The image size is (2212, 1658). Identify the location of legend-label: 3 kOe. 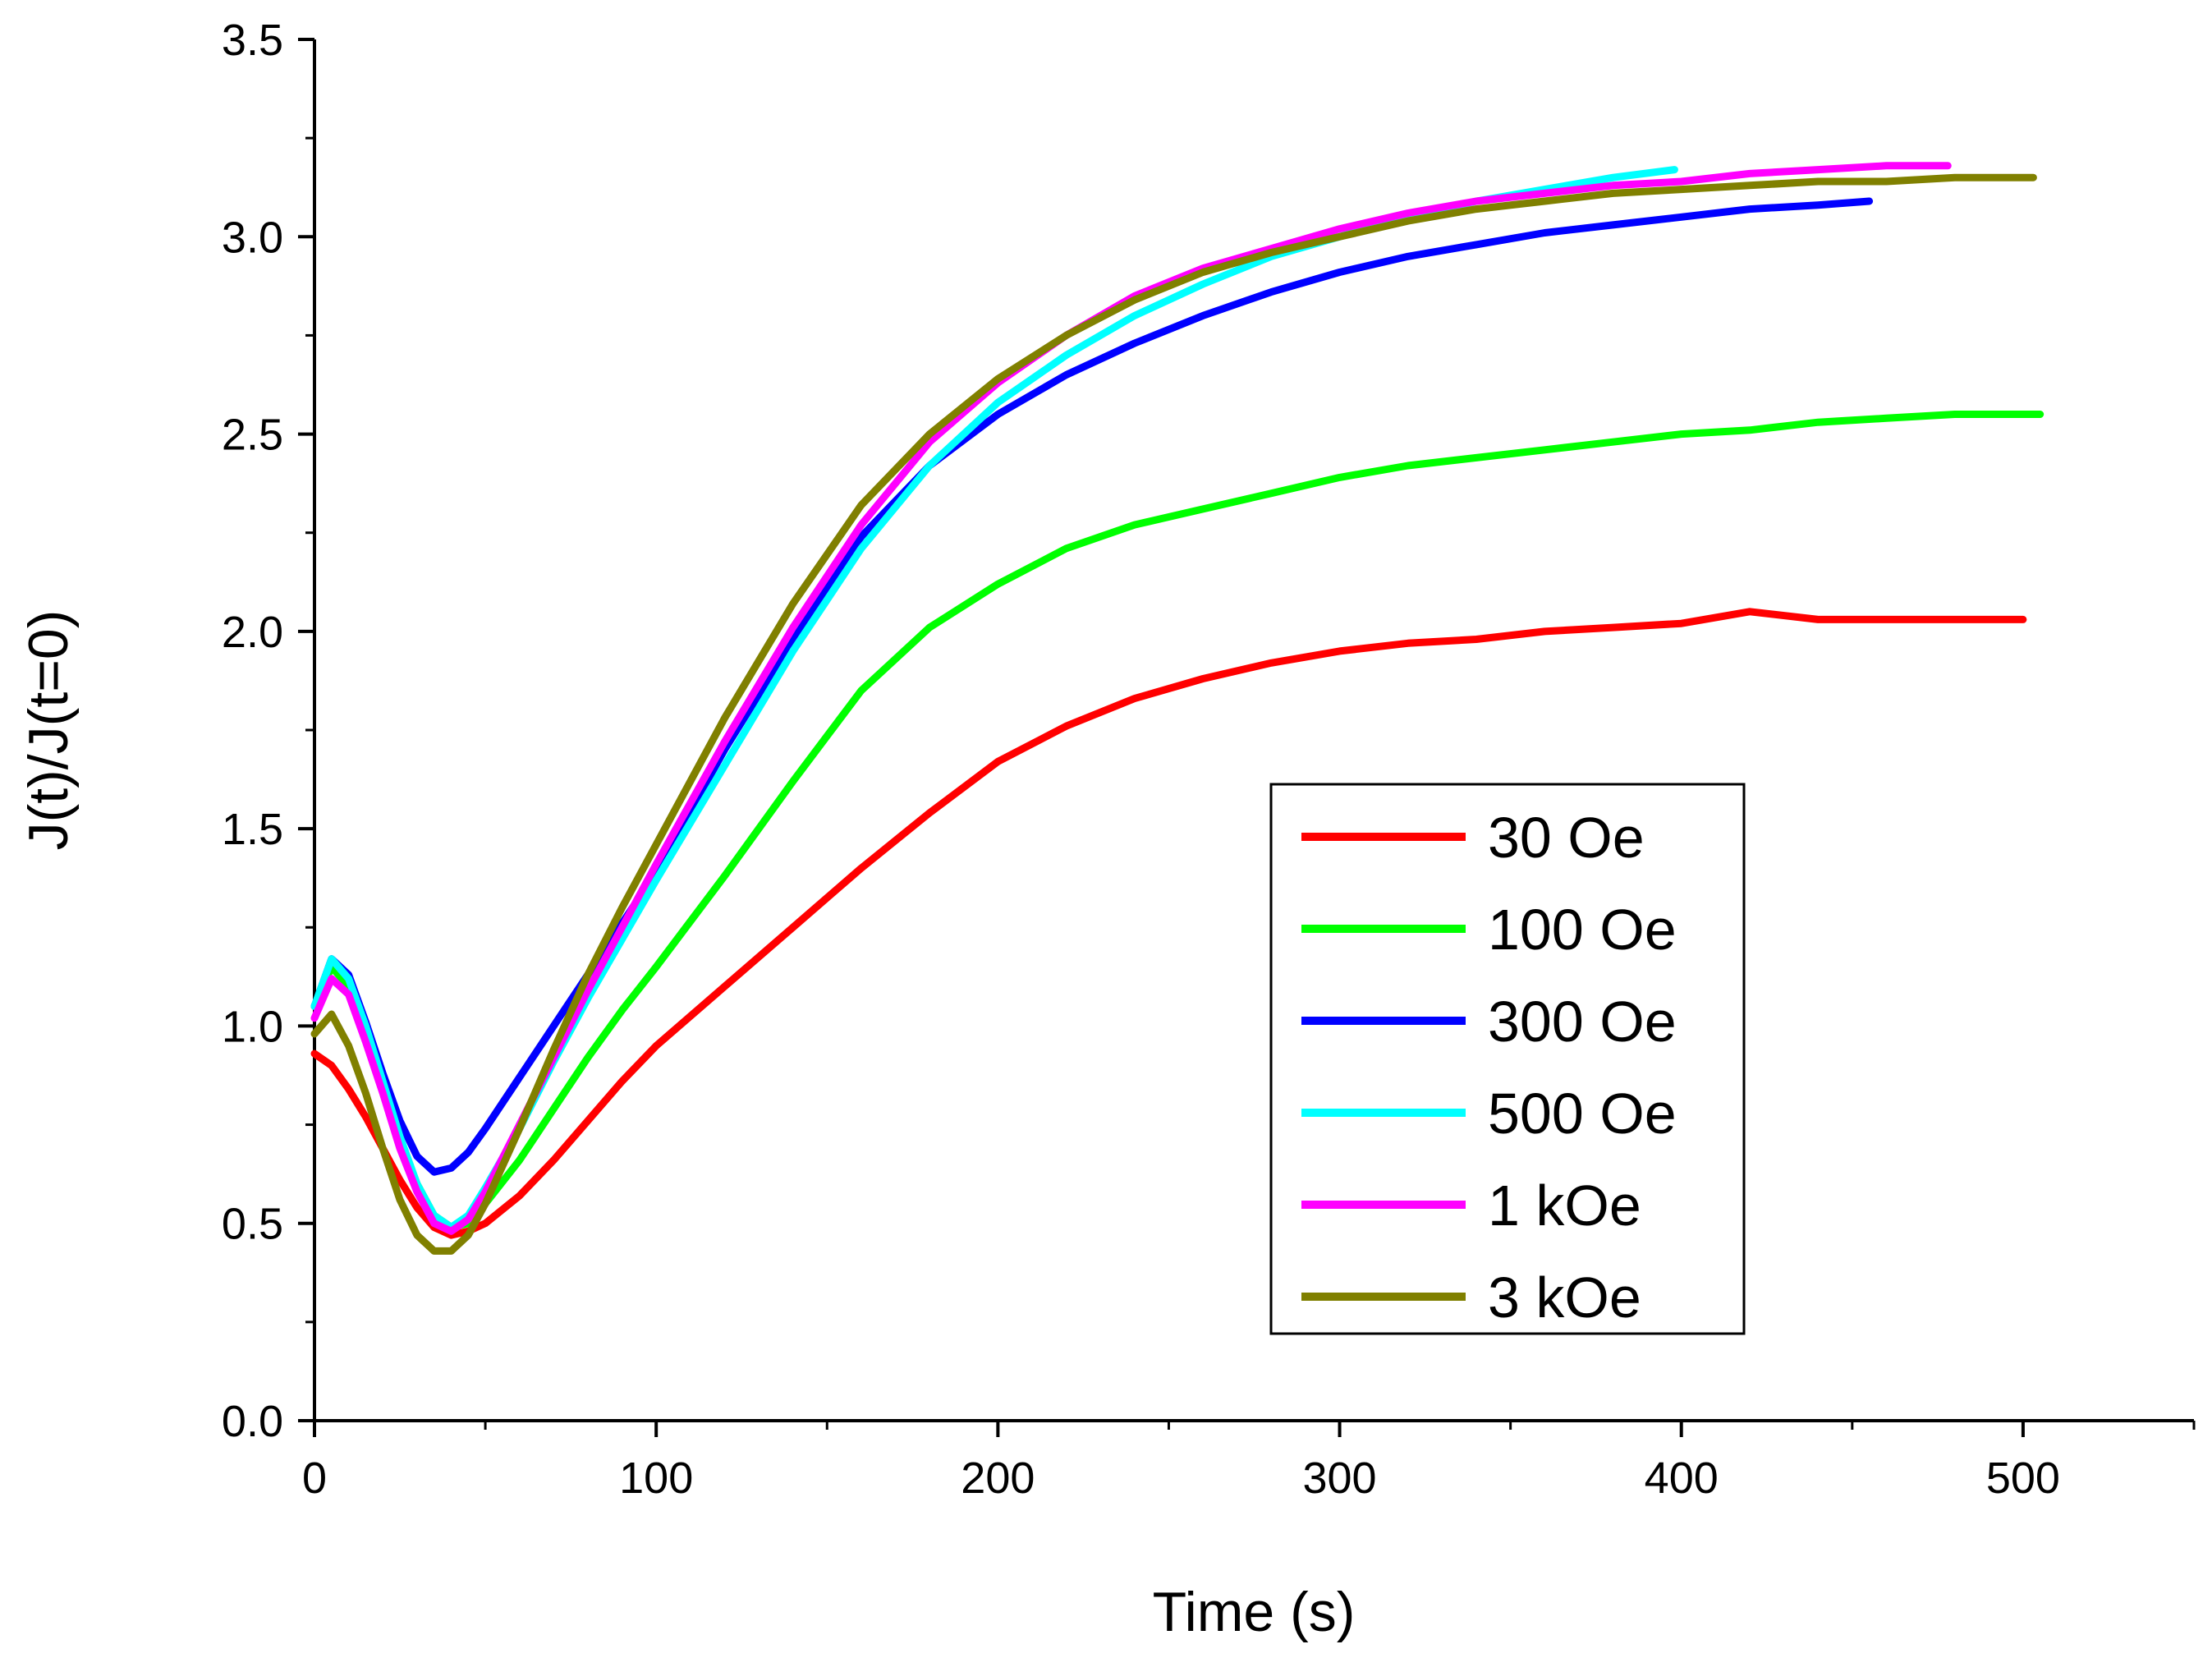
(1564, 1297).